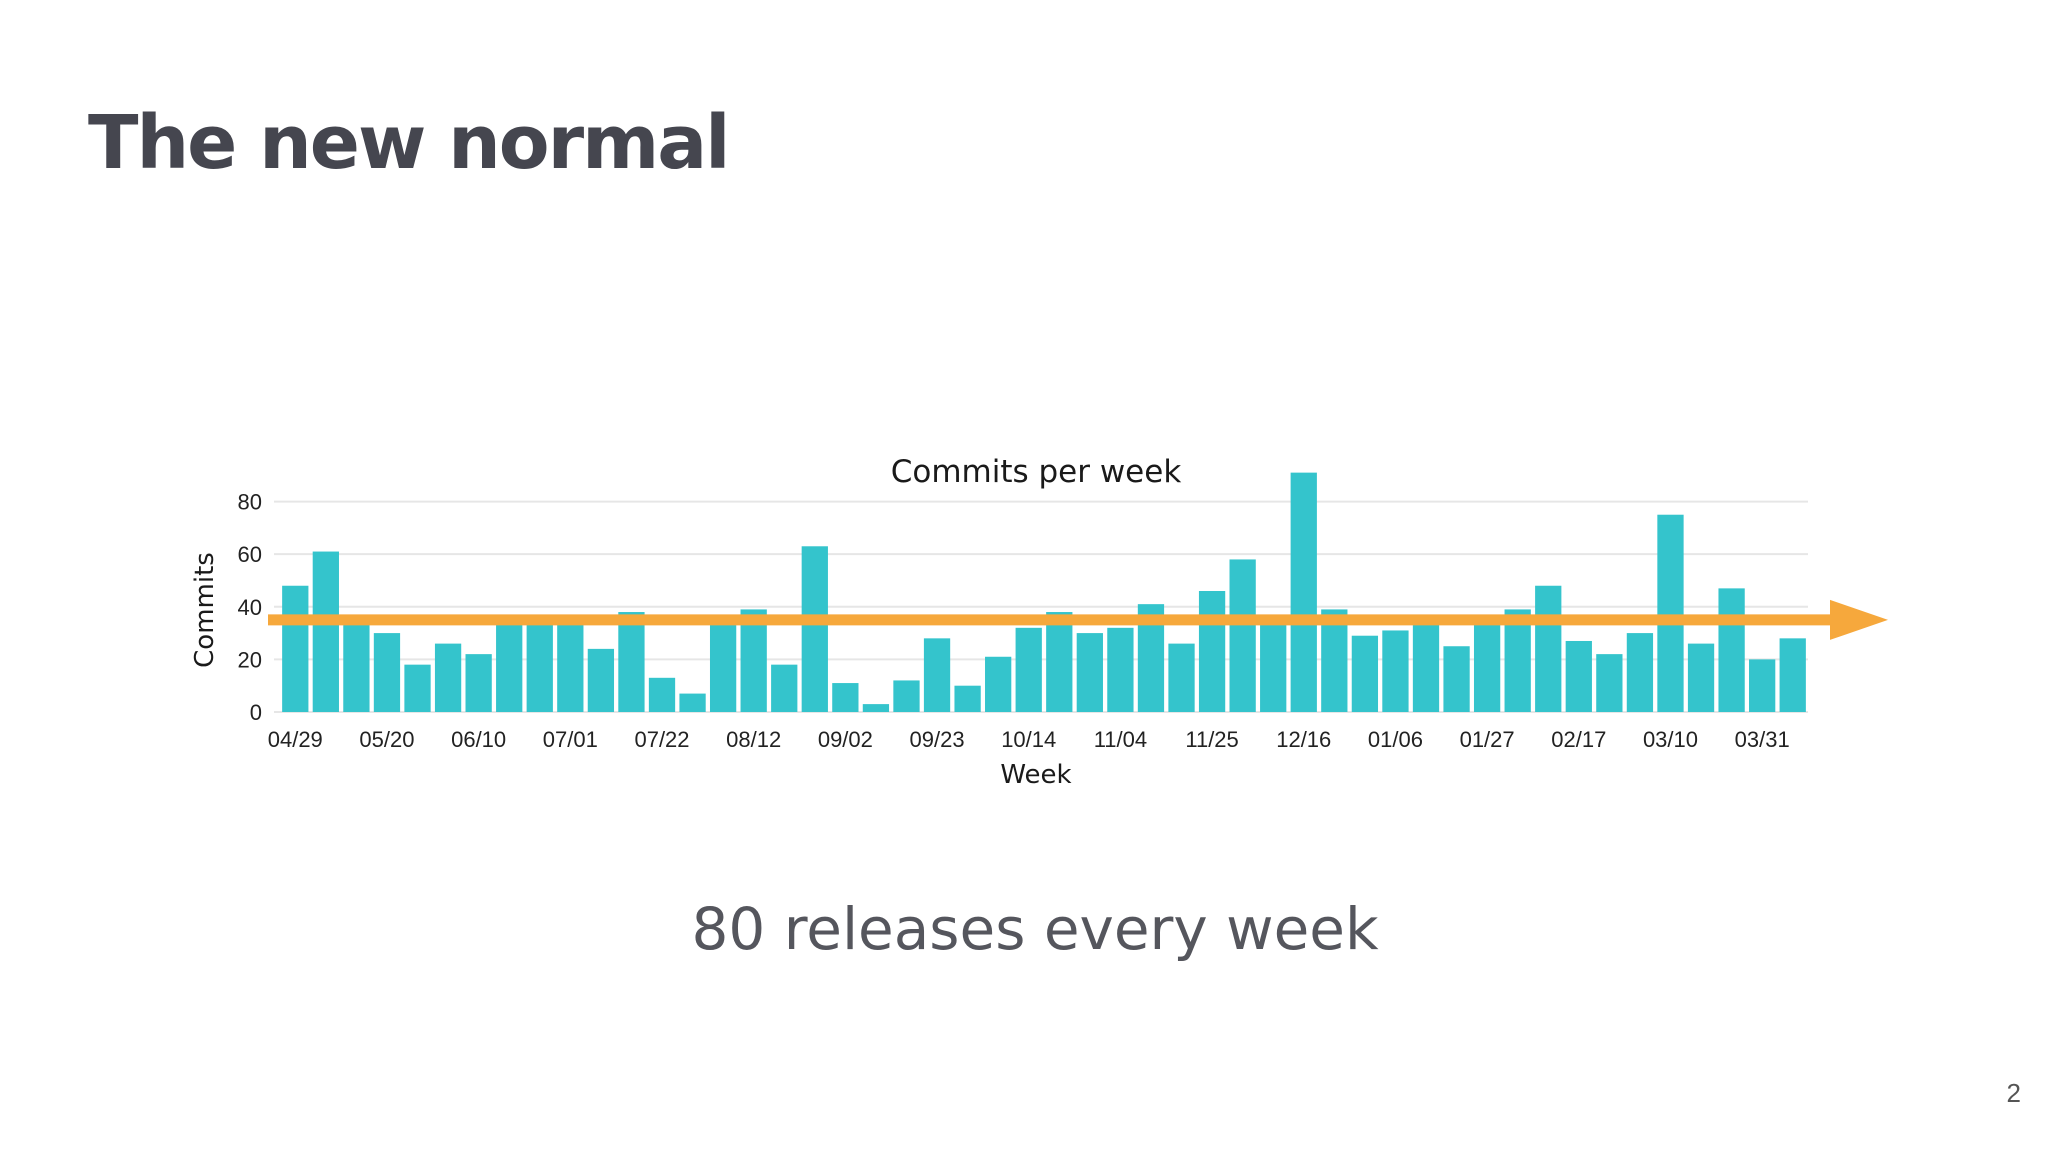  Describe the element at coordinates (2013, 1093) in the screenshot. I see `page-number: 2` at that location.